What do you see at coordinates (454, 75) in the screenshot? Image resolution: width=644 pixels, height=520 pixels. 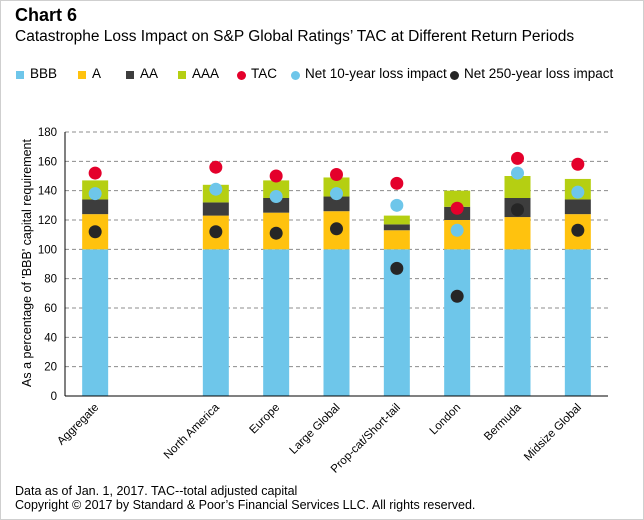 I see `legend-swatch-net-250-year` at bounding box center [454, 75].